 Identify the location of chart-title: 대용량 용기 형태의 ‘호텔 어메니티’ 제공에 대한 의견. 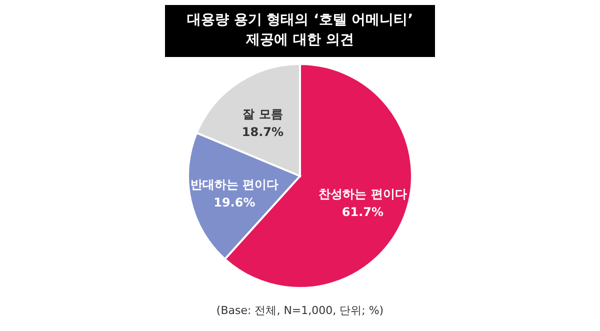
(300, 30).